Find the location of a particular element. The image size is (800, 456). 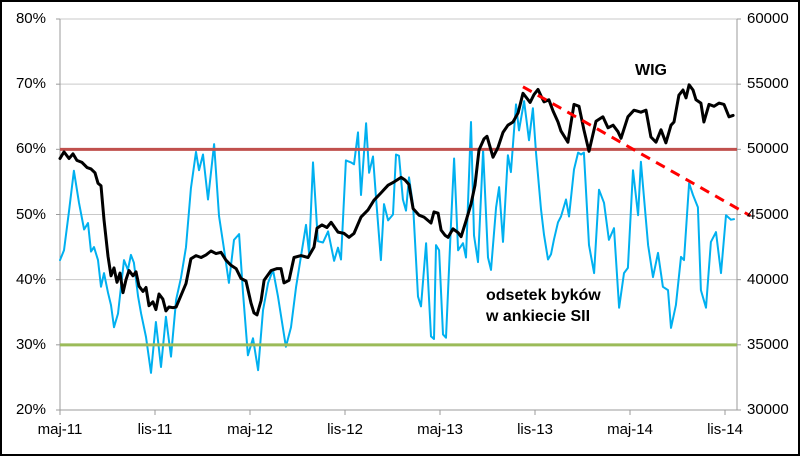

downtrend-dashed-line is located at coordinates (637, 151).